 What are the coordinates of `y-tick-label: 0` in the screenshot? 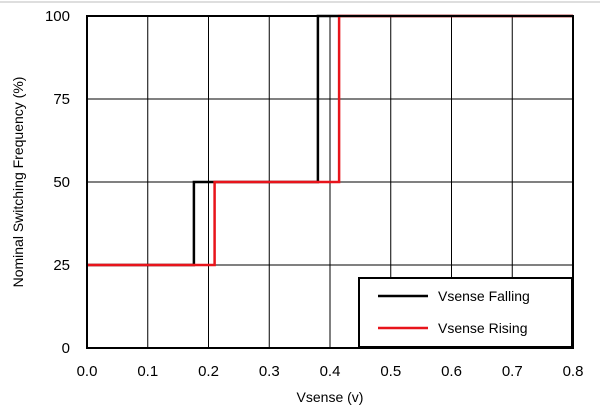 It's located at (66, 348).